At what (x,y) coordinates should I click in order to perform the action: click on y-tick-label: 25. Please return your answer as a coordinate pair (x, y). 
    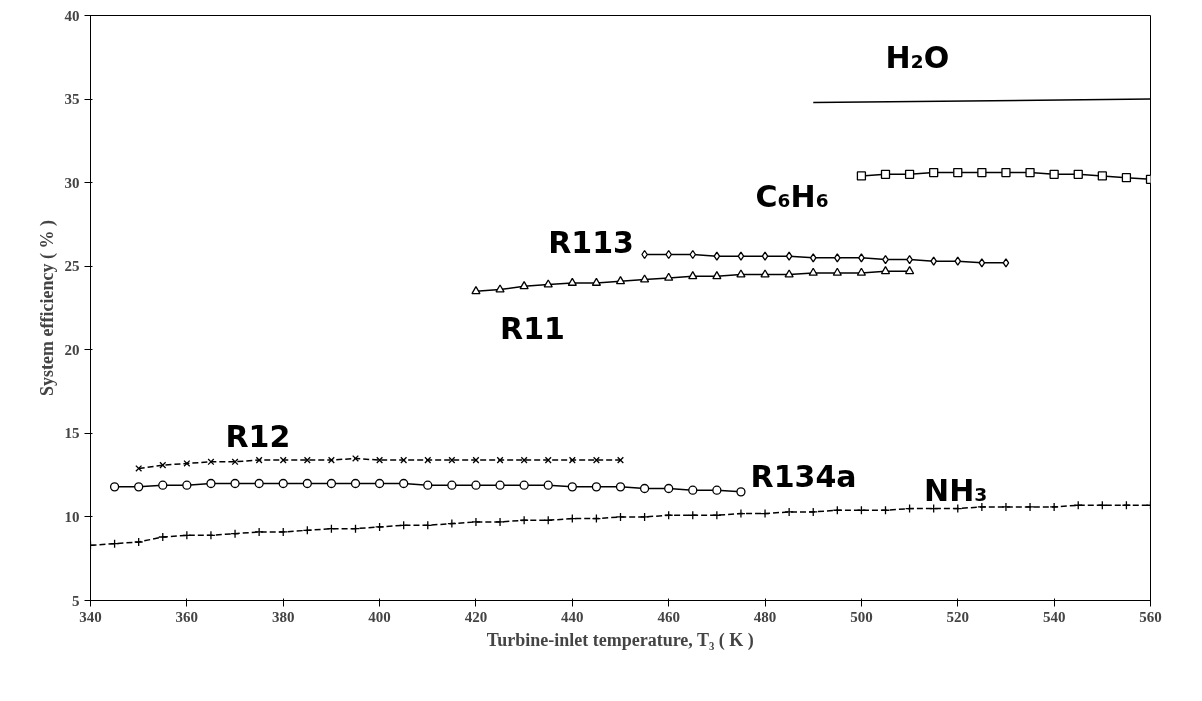
    Looking at the image, I should click on (72, 266).